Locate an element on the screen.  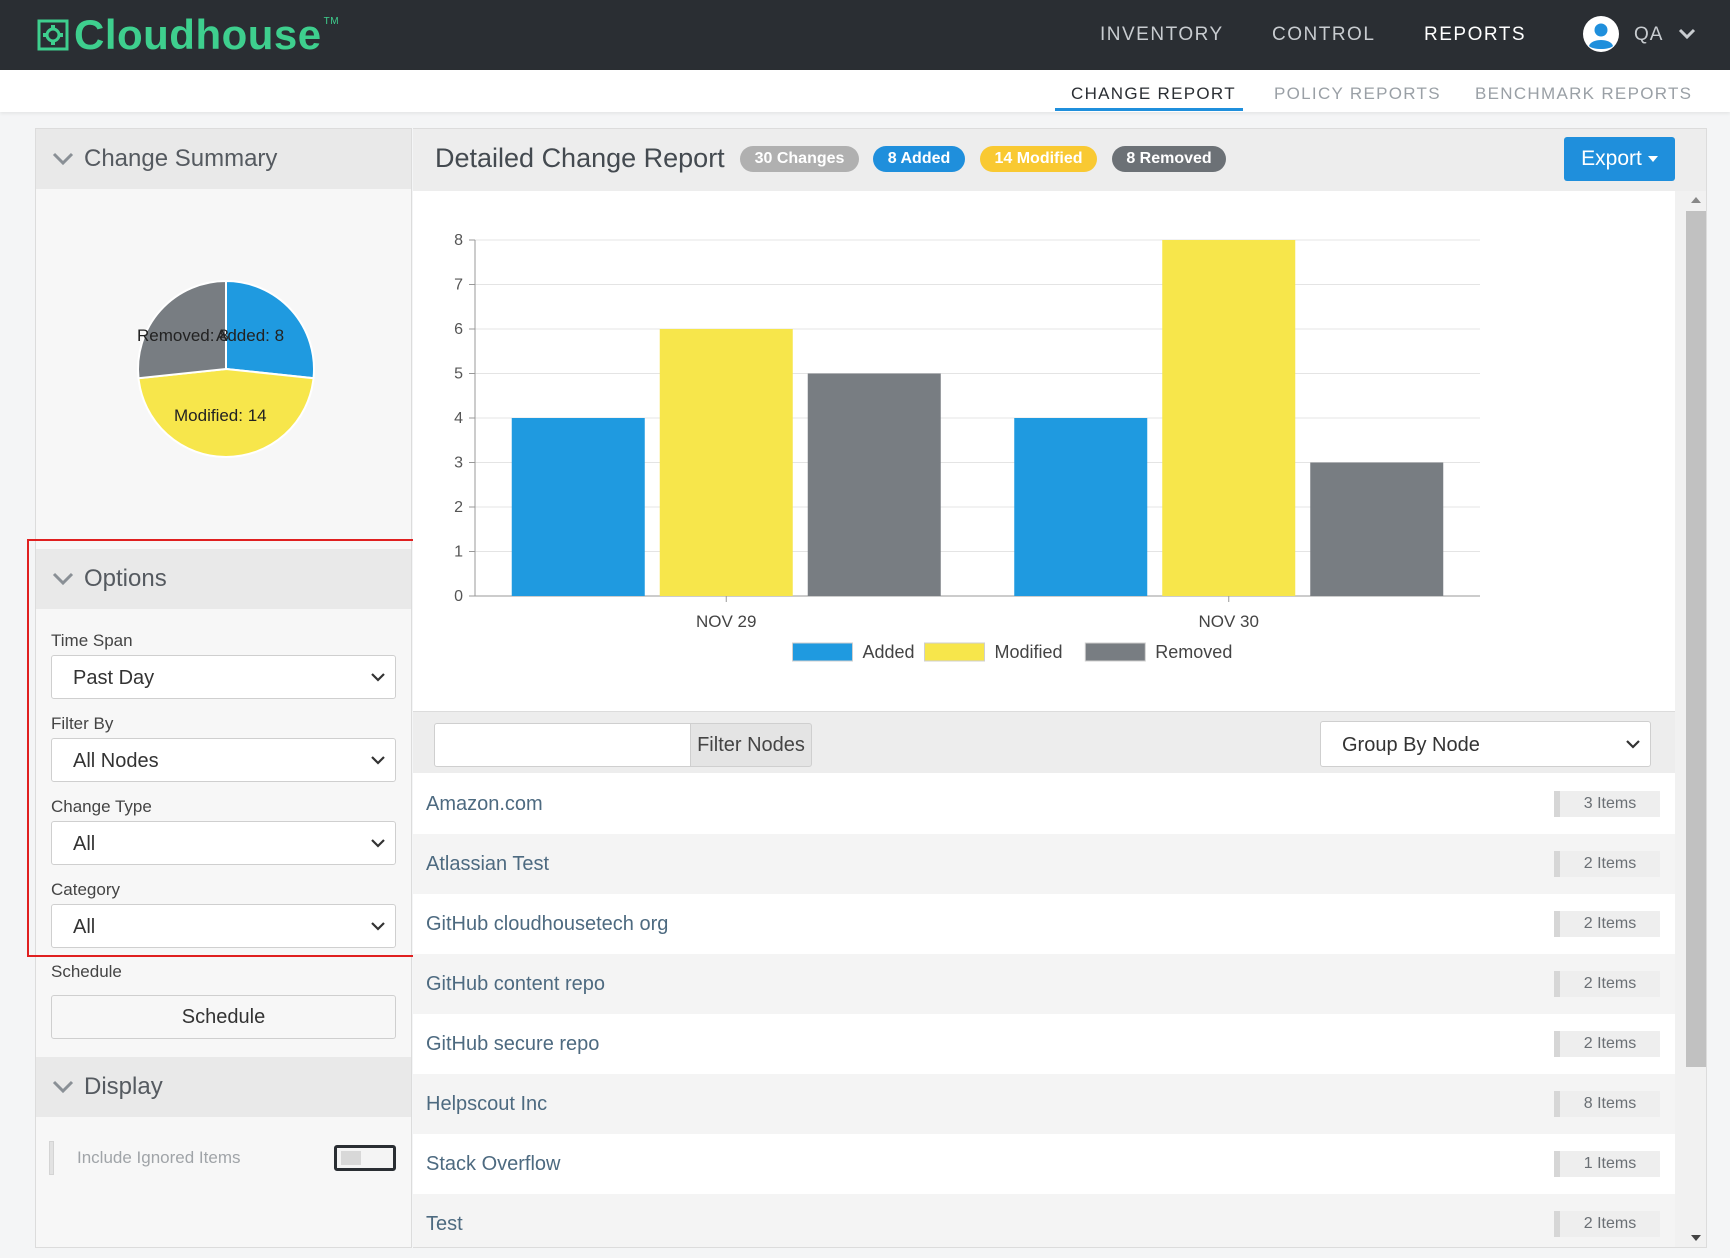
list-item: Test 2 Items is located at coordinates (1044, 1220).